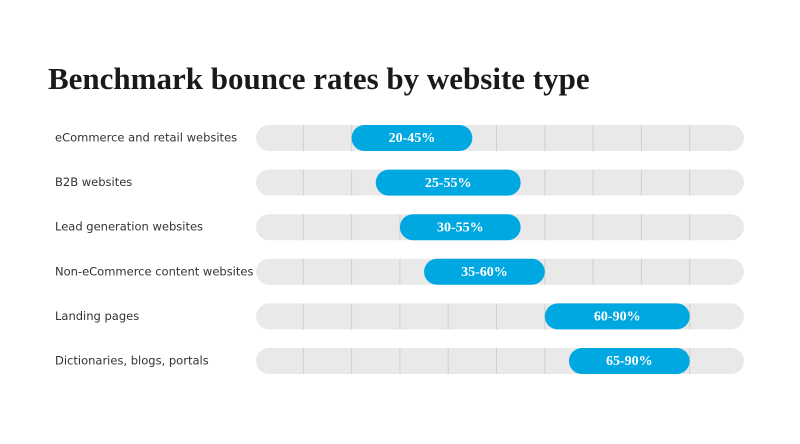  I want to click on category-label: Landing pages, so click(97, 316).